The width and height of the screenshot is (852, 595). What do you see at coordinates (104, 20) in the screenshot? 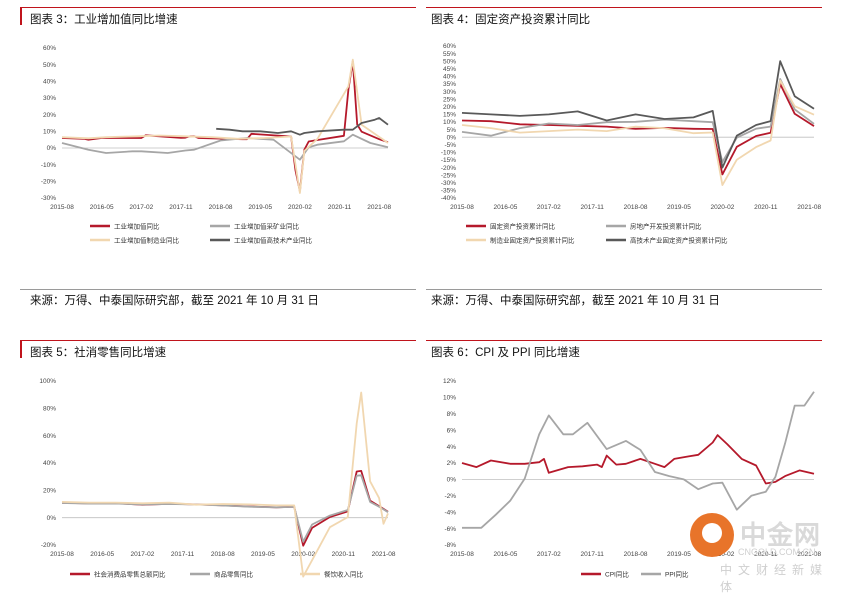
I see `chart-title: 图表 3：工业增加值同比增速` at bounding box center [104, 20].